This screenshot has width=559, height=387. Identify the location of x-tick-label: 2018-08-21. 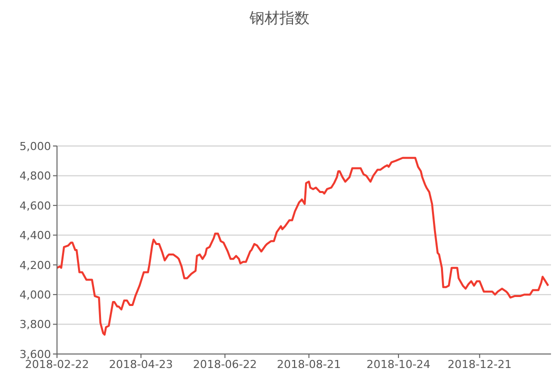
(308, 364).